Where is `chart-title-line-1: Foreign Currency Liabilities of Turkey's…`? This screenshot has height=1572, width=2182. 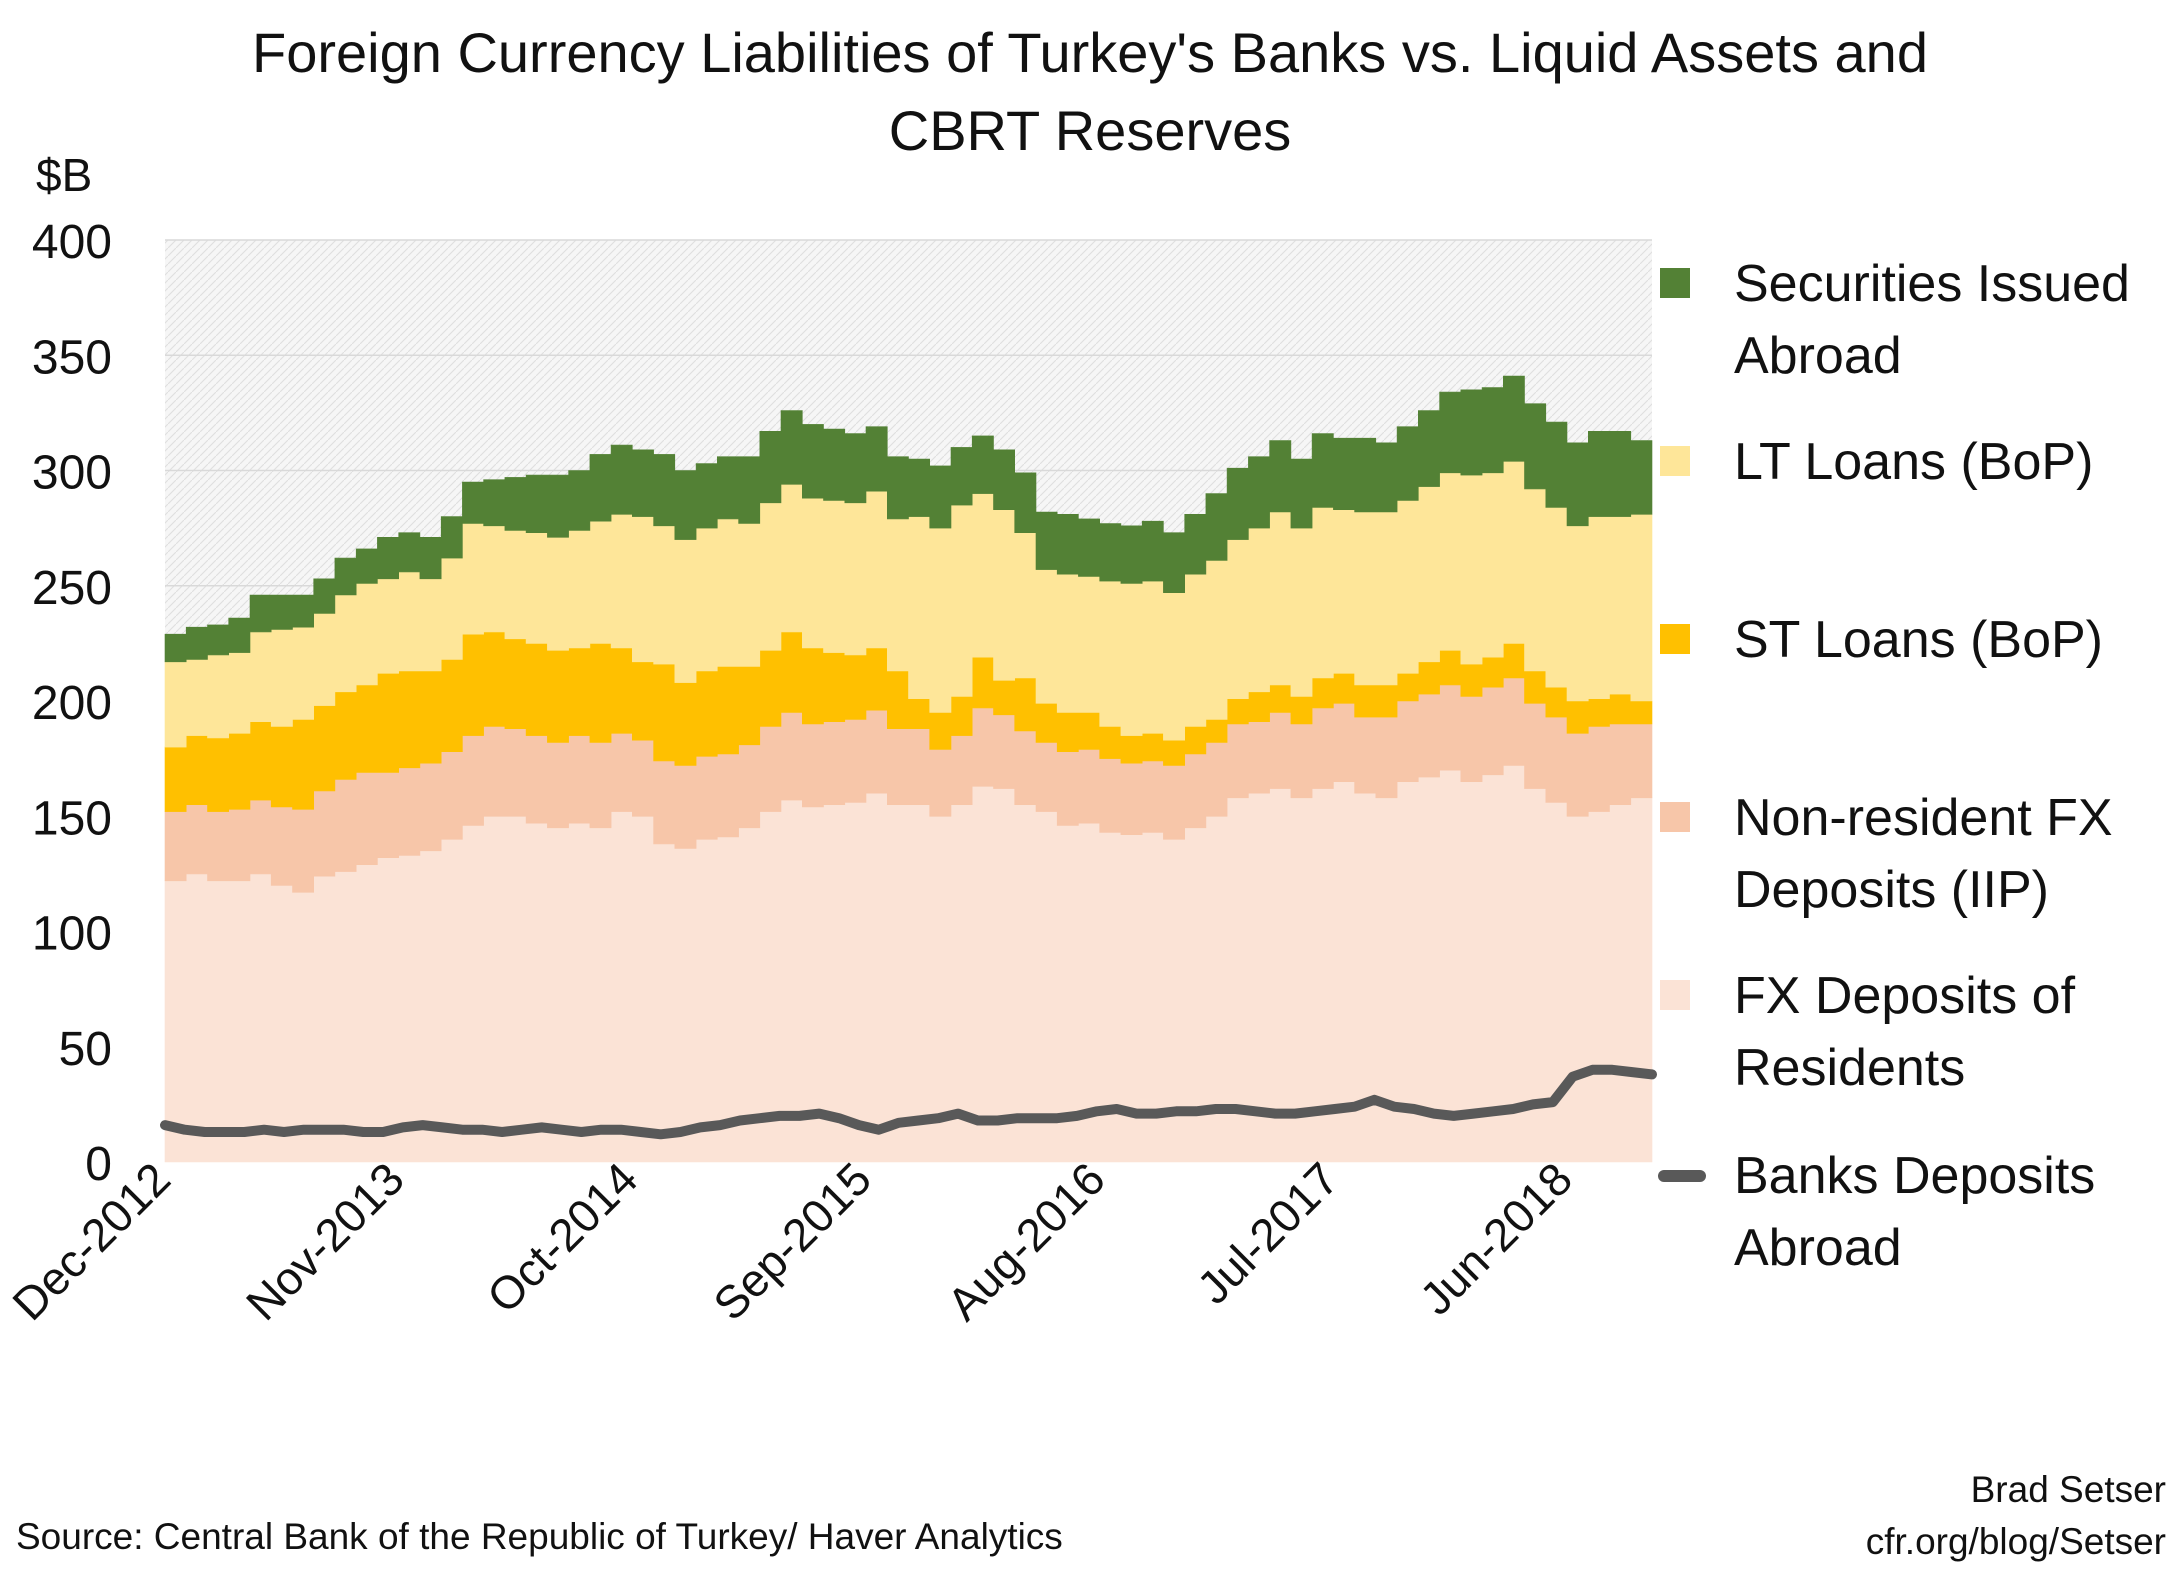
chart-title-line-1: Foreign Currency Liabilities of Turkey's… is located at coordinates (1090, 52).